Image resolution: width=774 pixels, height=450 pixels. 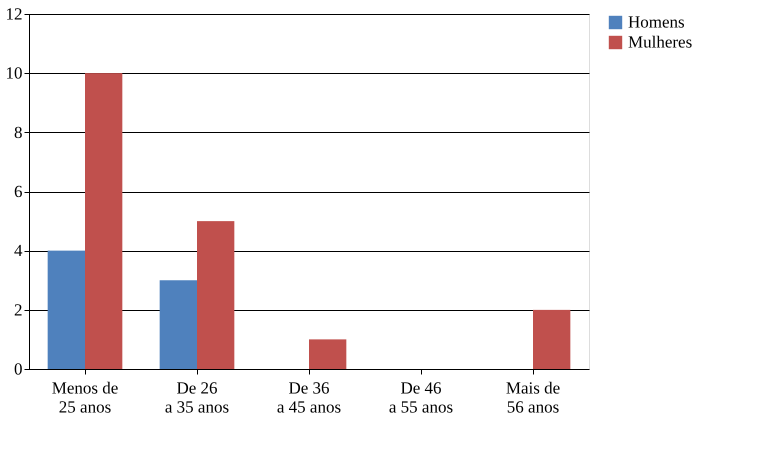 I want to click on y-tick-label: 0, so click(x=18, y=369).